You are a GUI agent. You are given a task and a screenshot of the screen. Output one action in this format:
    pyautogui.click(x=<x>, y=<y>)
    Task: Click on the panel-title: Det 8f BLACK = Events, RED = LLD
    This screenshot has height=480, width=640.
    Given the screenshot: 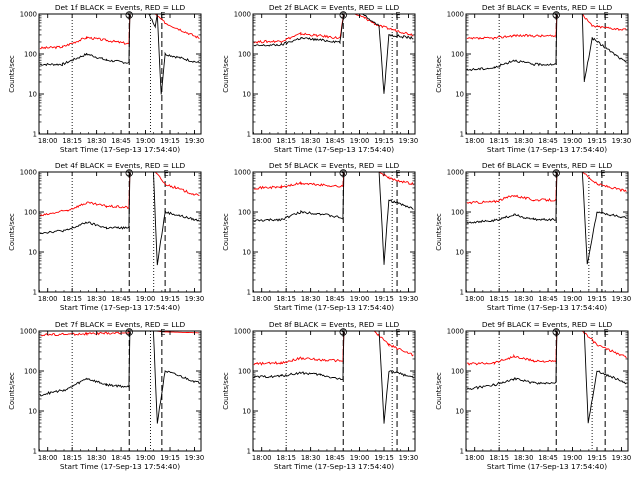 What is the action you would take?
    pyautogui.click(x=334, y=324)
    